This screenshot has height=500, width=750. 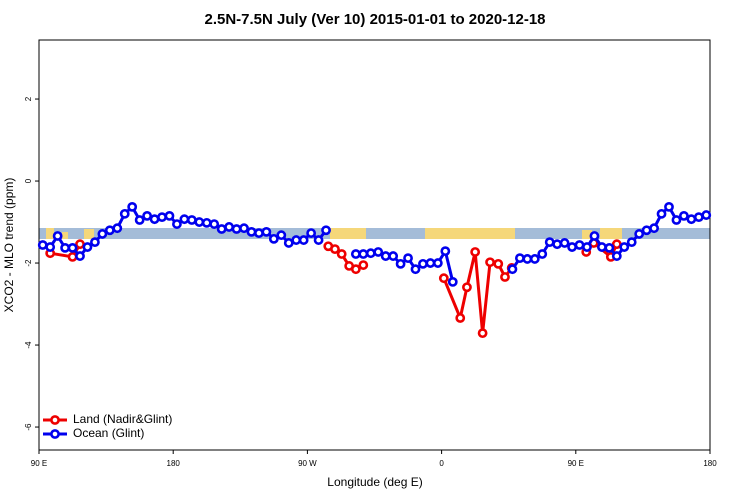 I want to click on y-tick-label: 2, so click(x=28, y=98).